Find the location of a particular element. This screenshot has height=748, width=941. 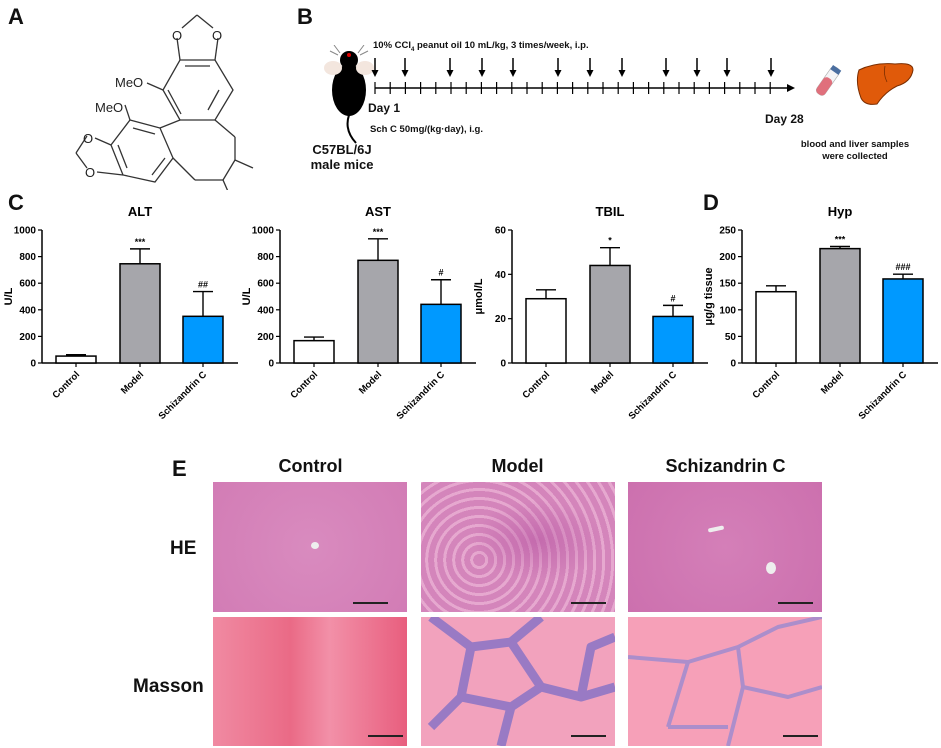

panel-label-e: E is located at coordinates (179, 468).